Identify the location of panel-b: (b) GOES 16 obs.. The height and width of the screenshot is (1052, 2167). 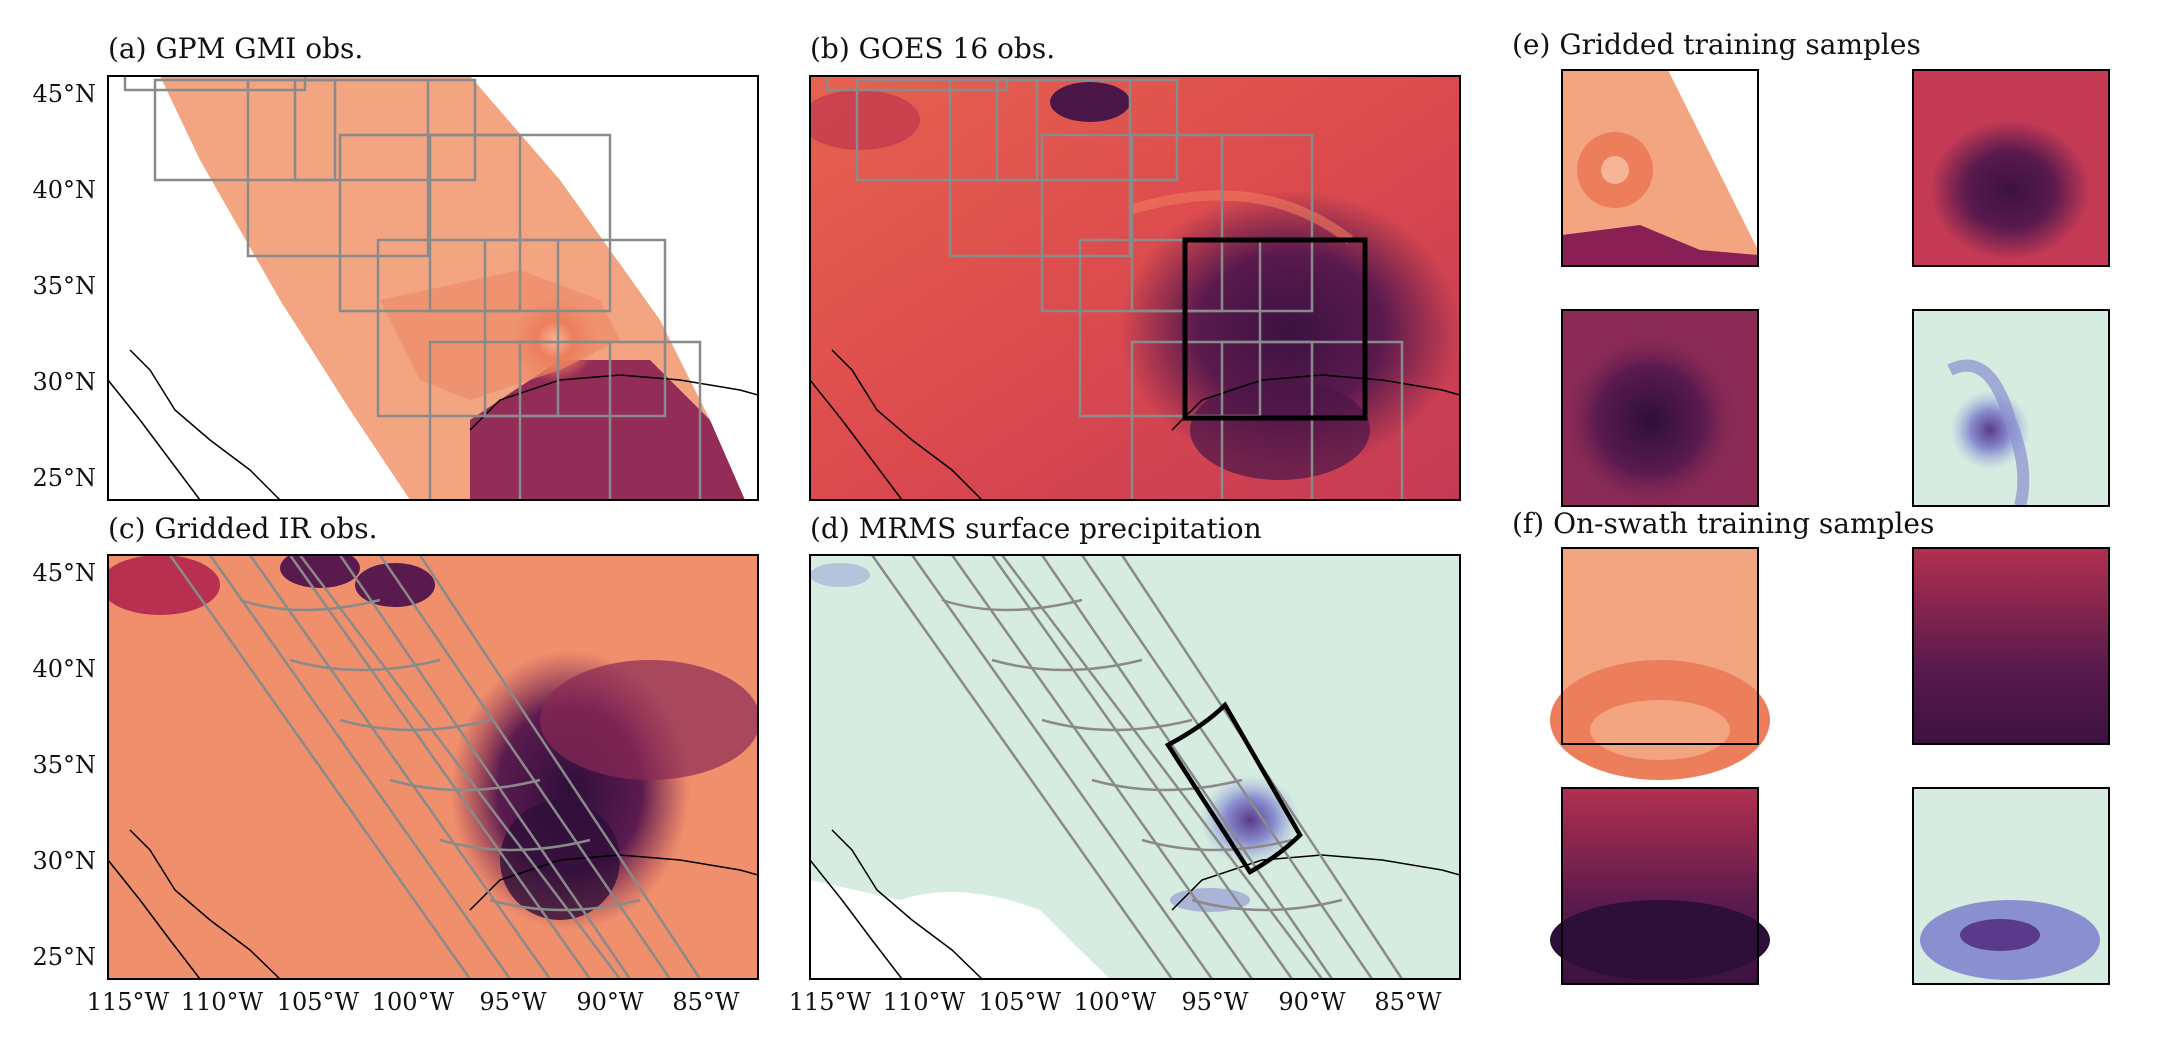
(1135, 266).